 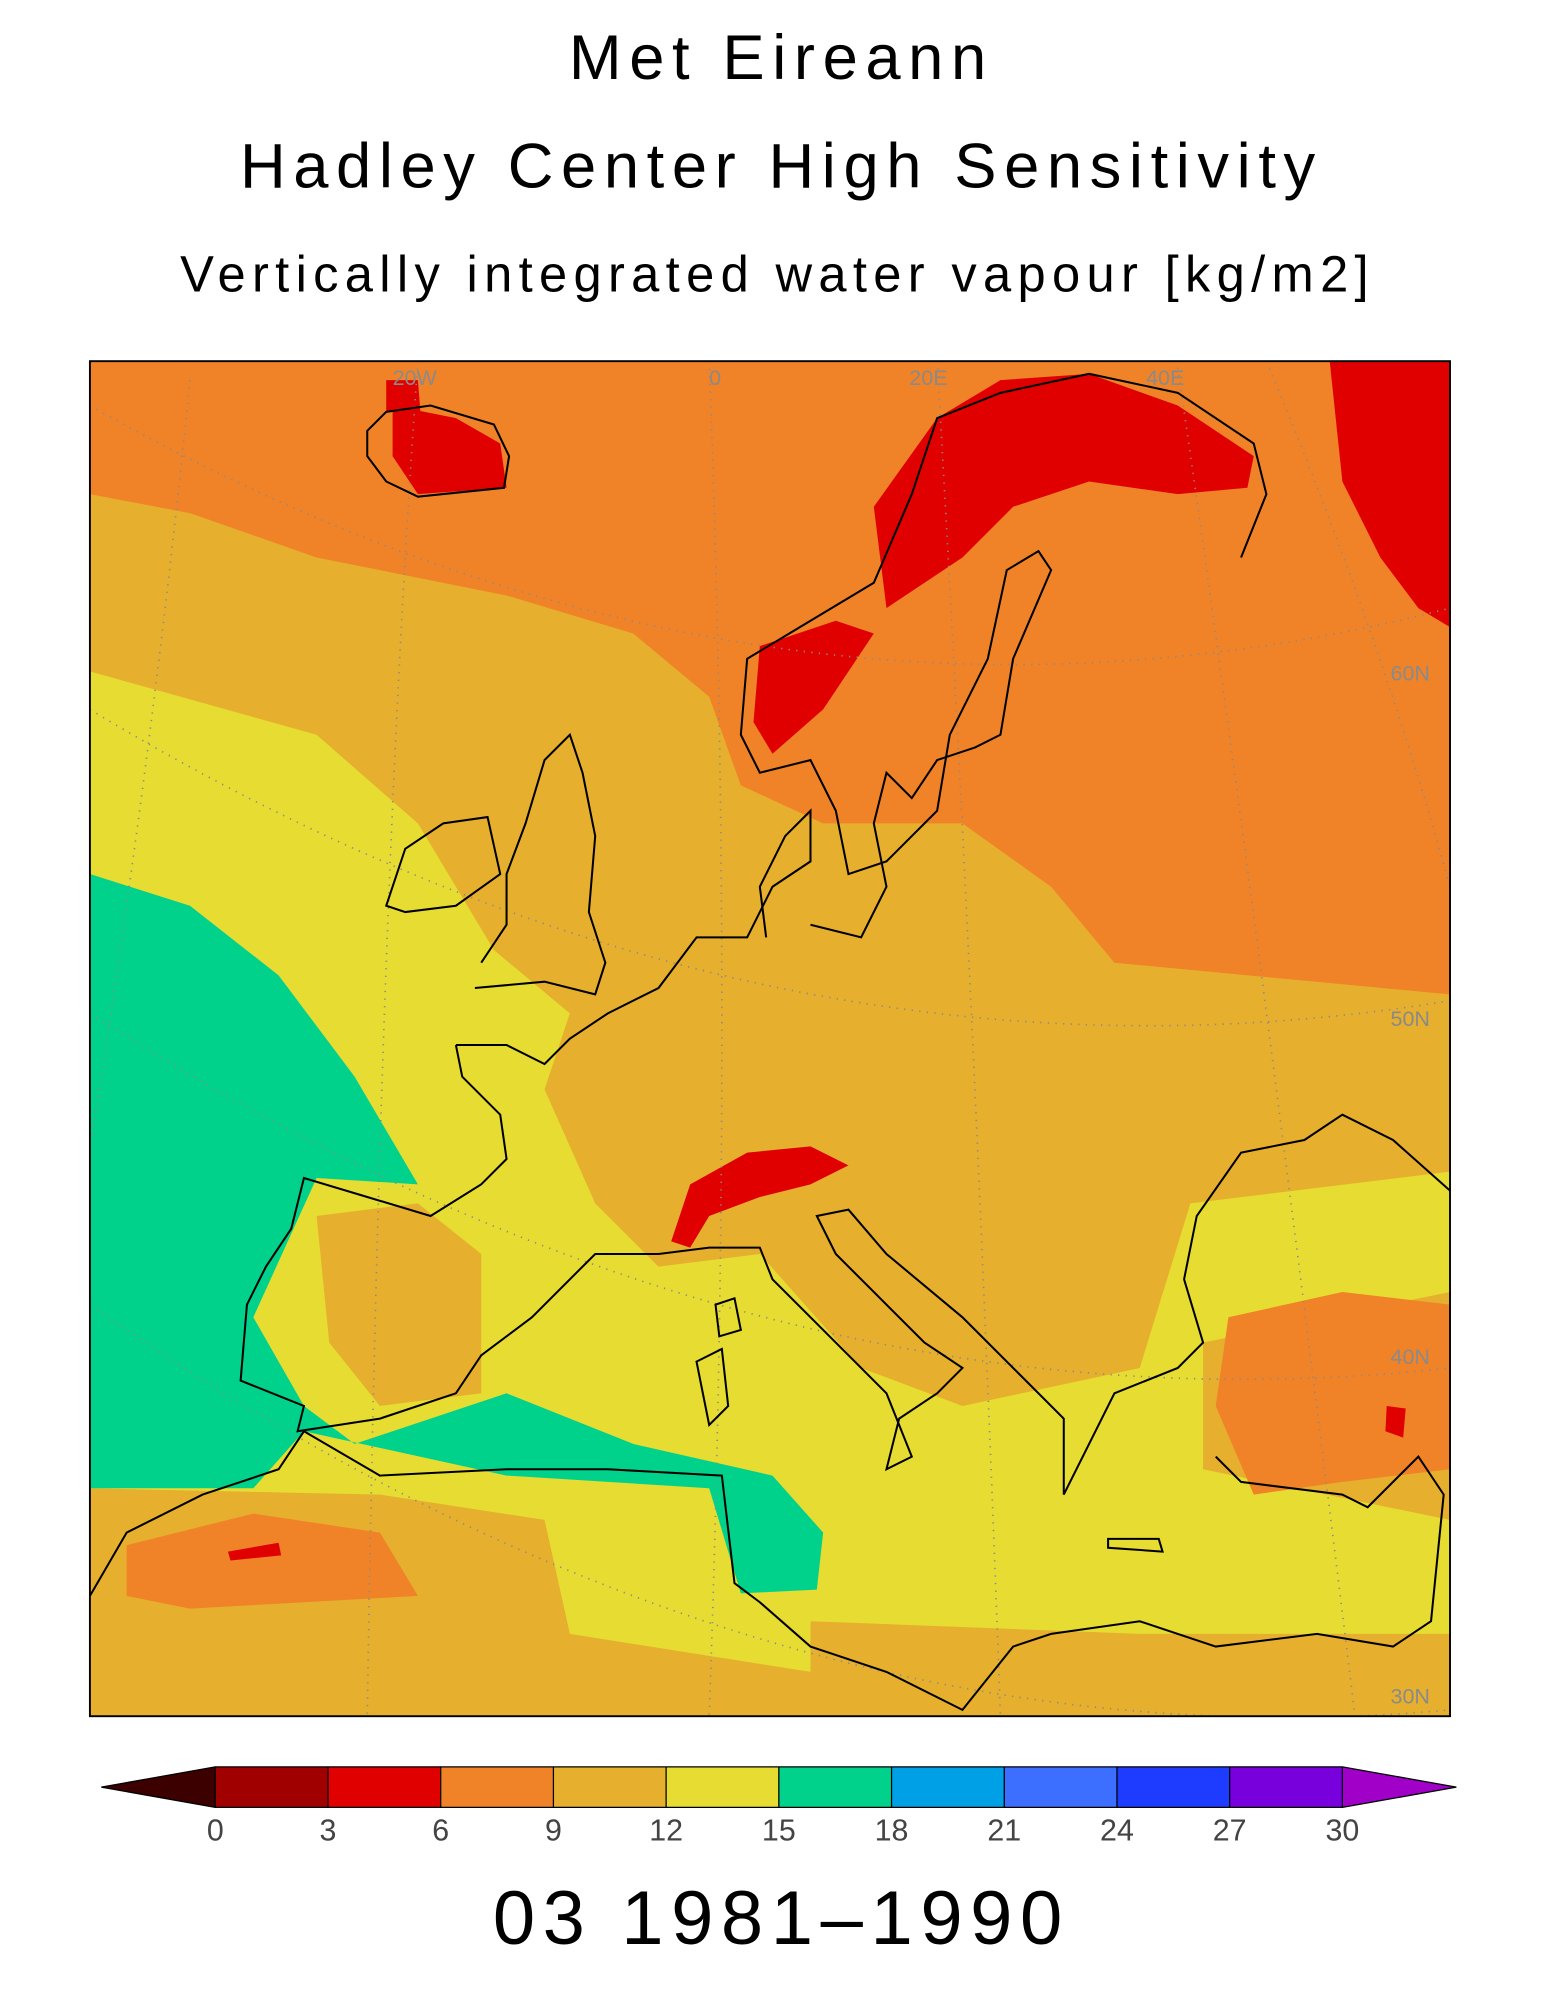 I want to click on colorbar: 0 3 6 9 12 15 18 21 24 27 30, so click(x=779, y=1806).